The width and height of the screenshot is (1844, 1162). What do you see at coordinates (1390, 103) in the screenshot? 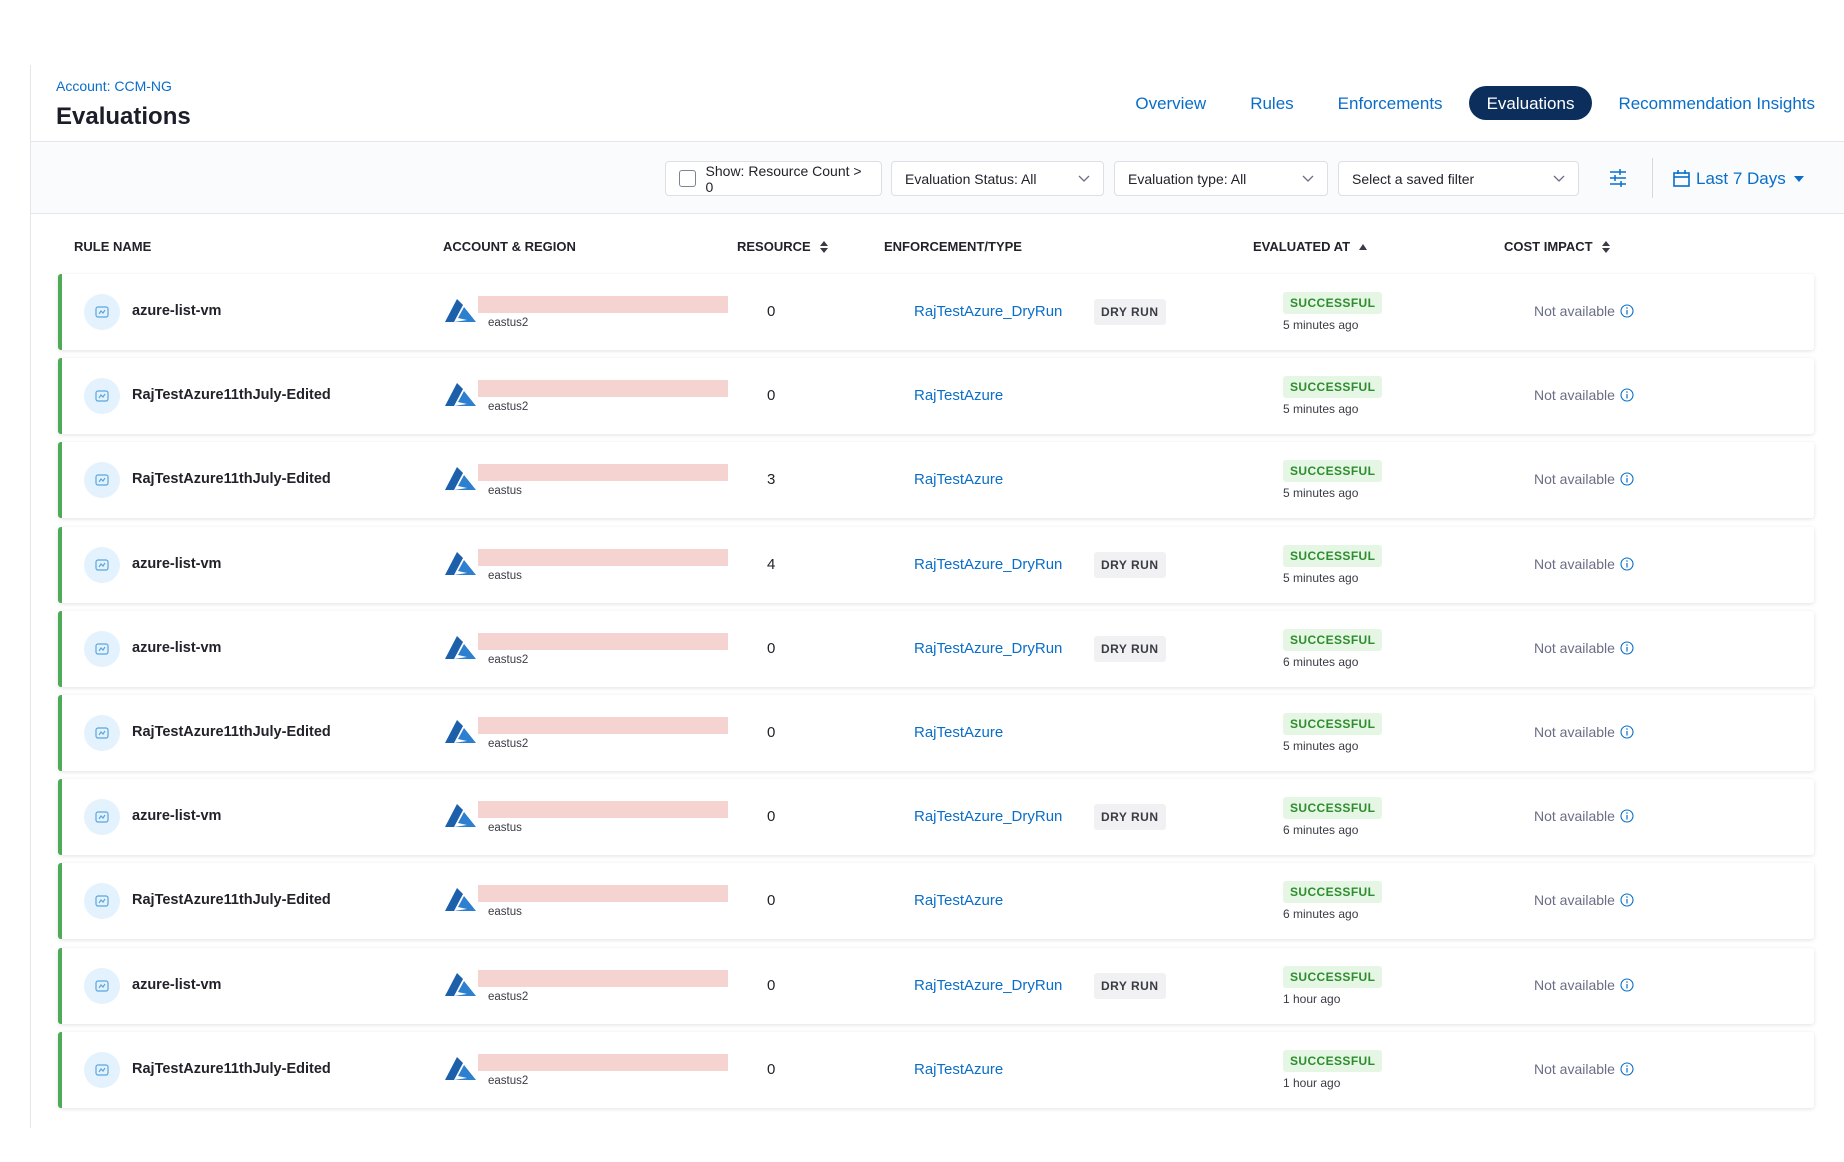
I see `tab: Enforcements` at bounding box center [1390, 103].